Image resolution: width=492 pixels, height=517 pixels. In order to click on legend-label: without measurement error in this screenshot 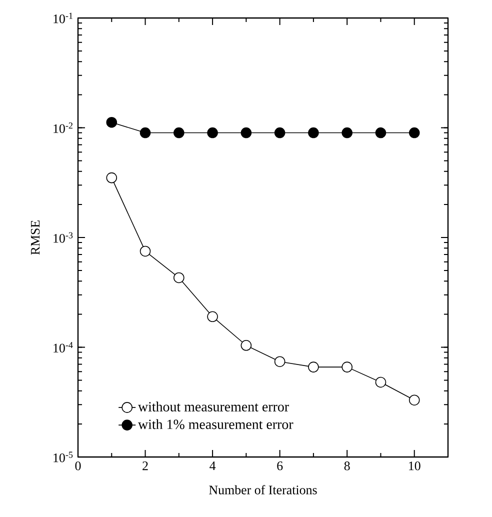, I will do `click(213, 407)`.